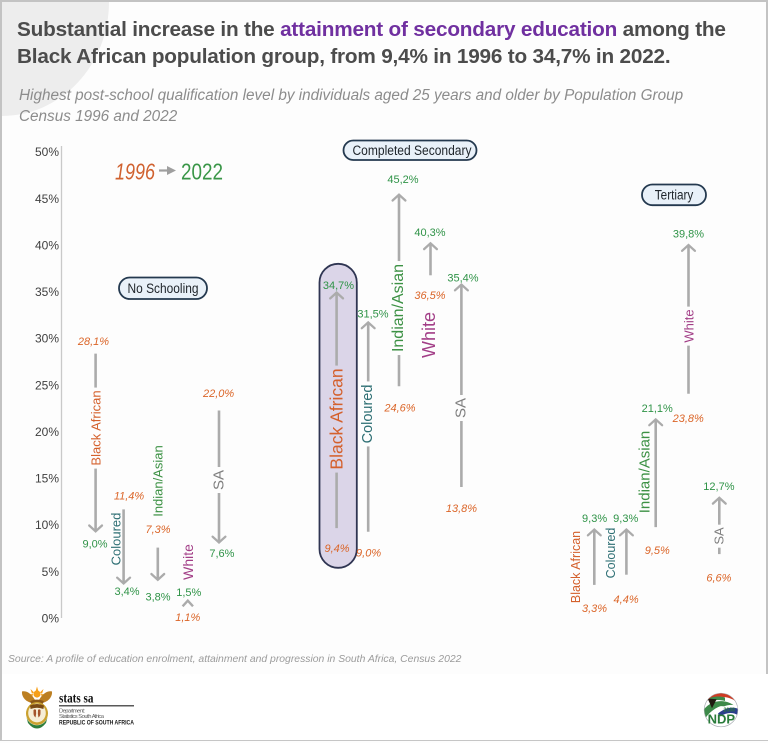 This screenshot has height=743, width=768. What do you see at coordinates (47, 525) in the screenshot?
I see `svg-text: 10%` at bounding box center [47, 525].